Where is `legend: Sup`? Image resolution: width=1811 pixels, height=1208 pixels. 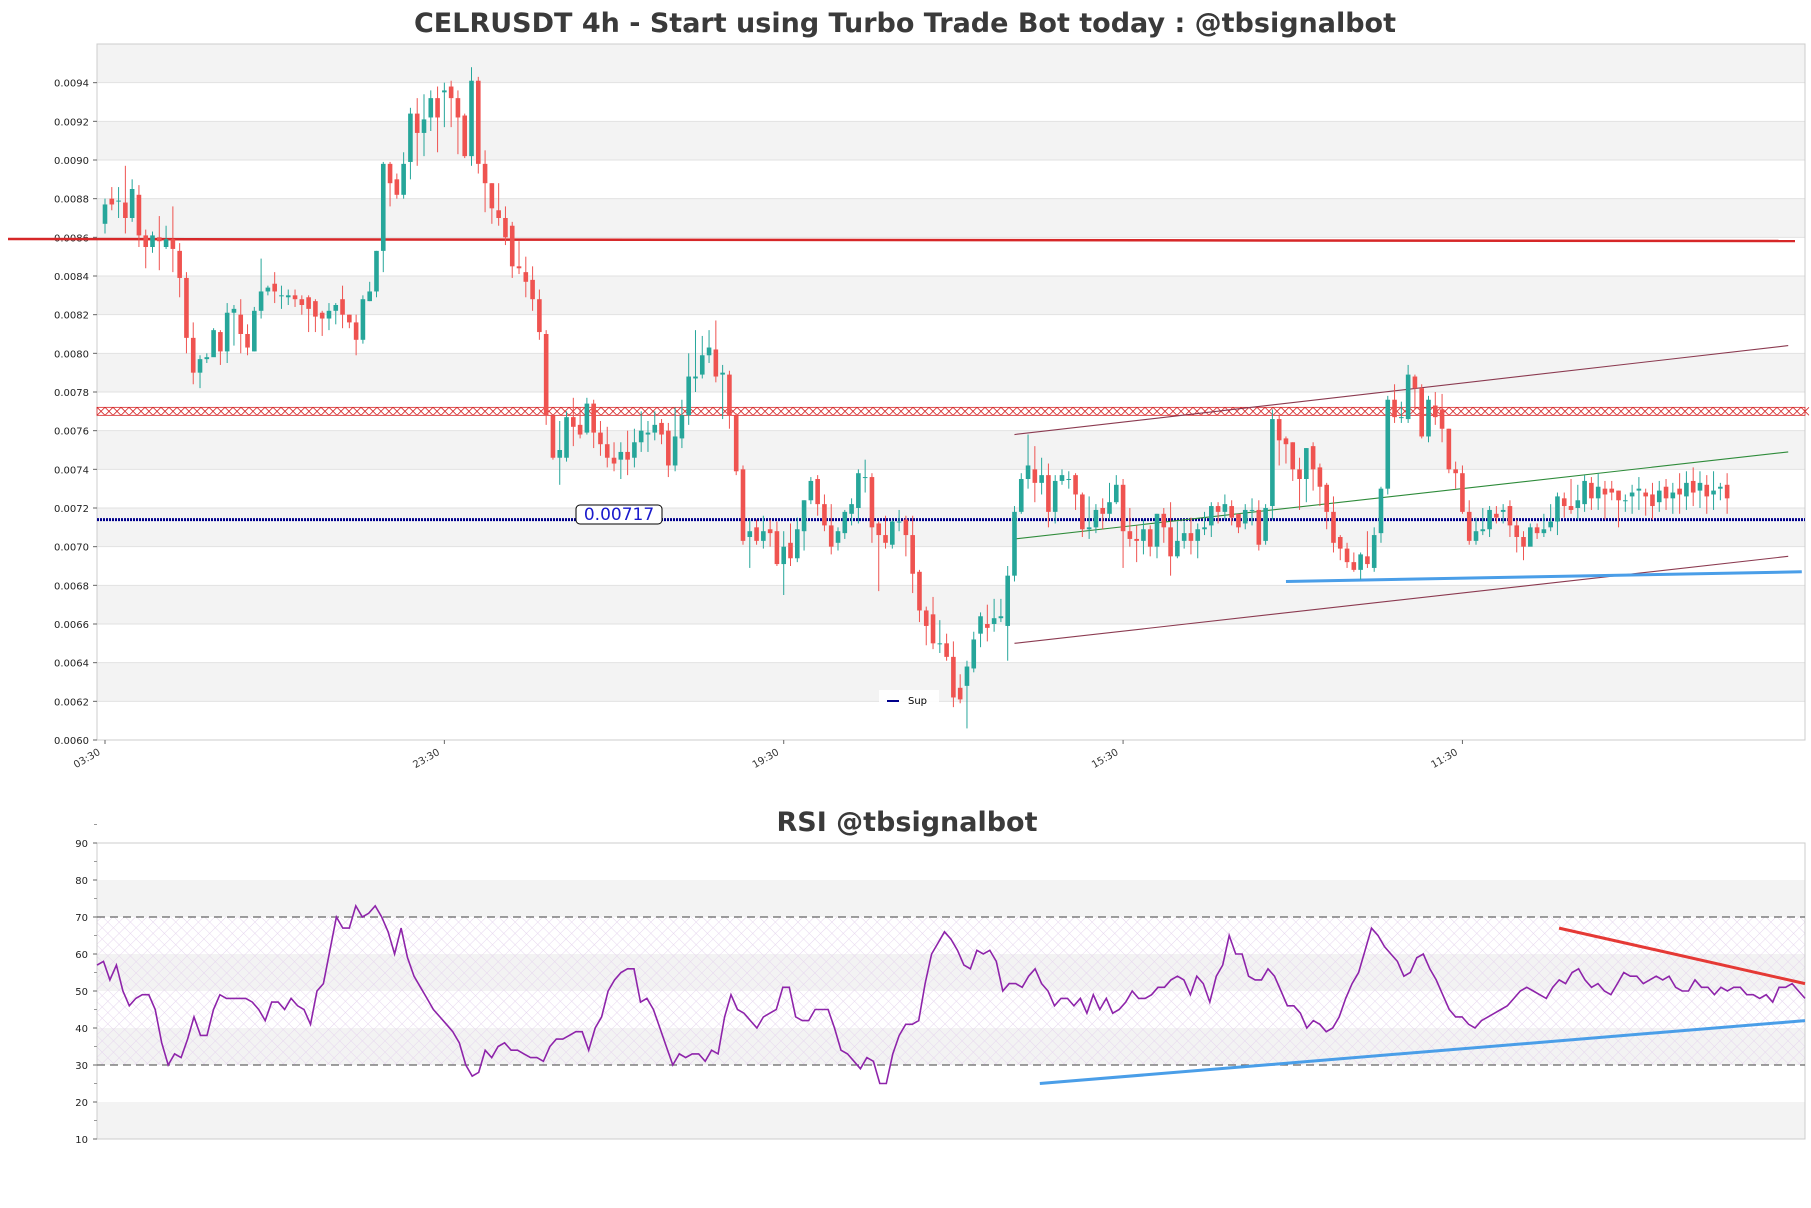 legend: Sup is located at coordinates (909, 698).